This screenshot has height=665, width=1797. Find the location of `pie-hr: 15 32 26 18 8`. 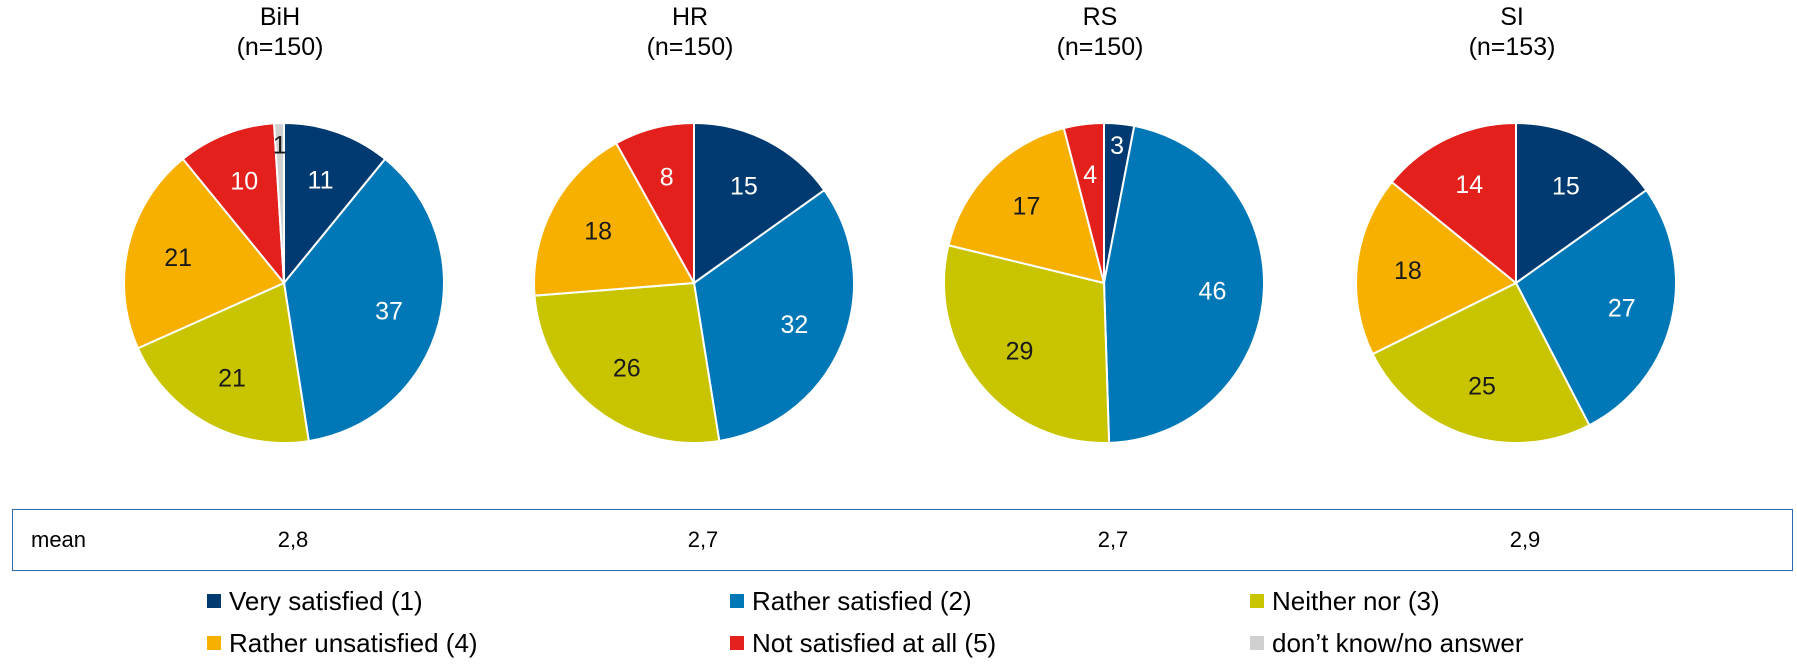

pie-hr: 15 32 26 18 8 is located at coordinates (694, 282).